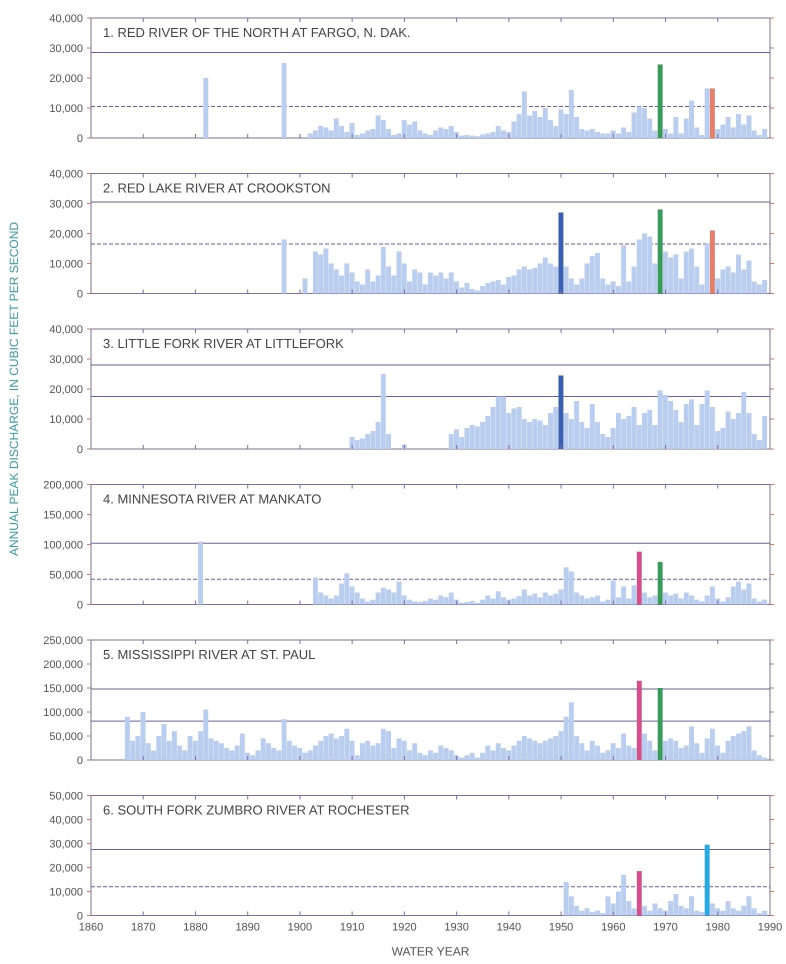 The width and height of the screenshot is (786, 964). What do you see at coordinates (256, 32) in the screenshot?
I see `text: 1. RED RIVER OF THE NORTH AT FARGO, N. DAK.` at bounding box center [256, 32].